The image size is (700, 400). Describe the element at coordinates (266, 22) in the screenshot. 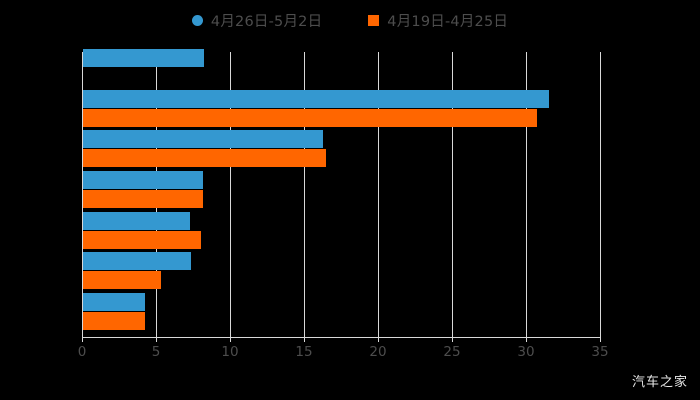

I see `legend-label-series-1: 4月26日-5月2日` at that location.